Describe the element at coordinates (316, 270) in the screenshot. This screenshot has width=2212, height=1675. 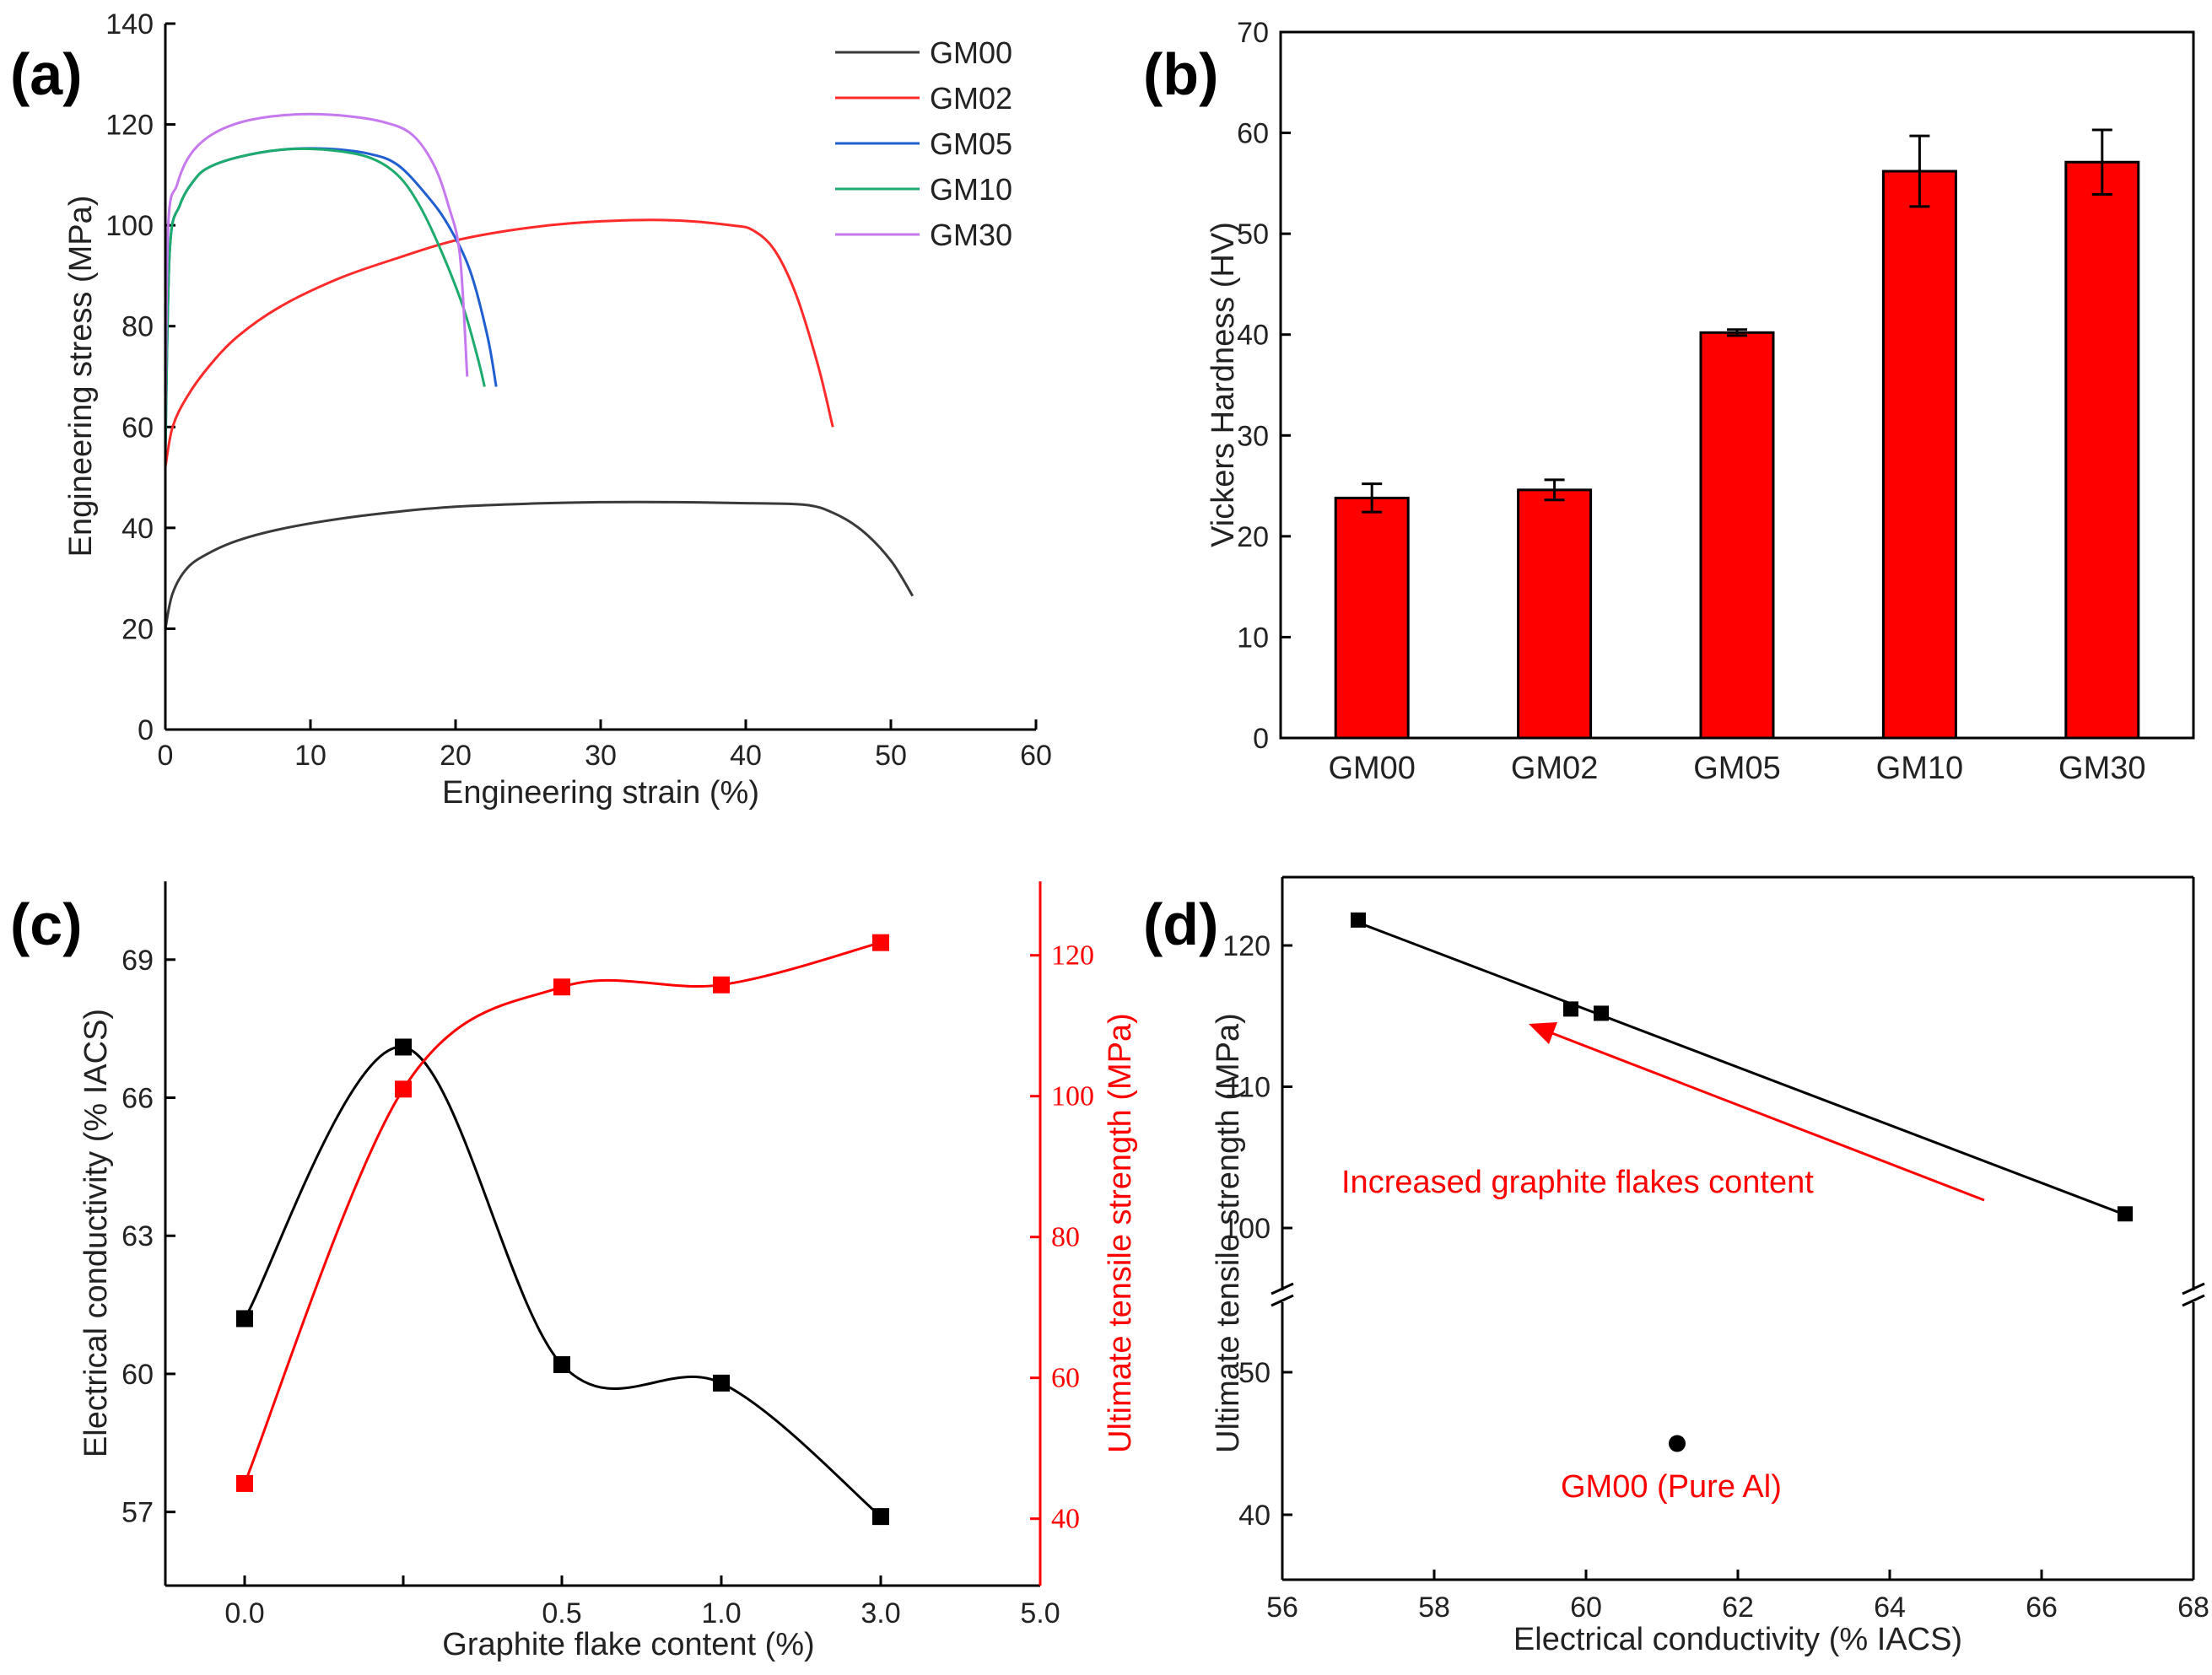
I see `panel-a-series-gm30` at that location.